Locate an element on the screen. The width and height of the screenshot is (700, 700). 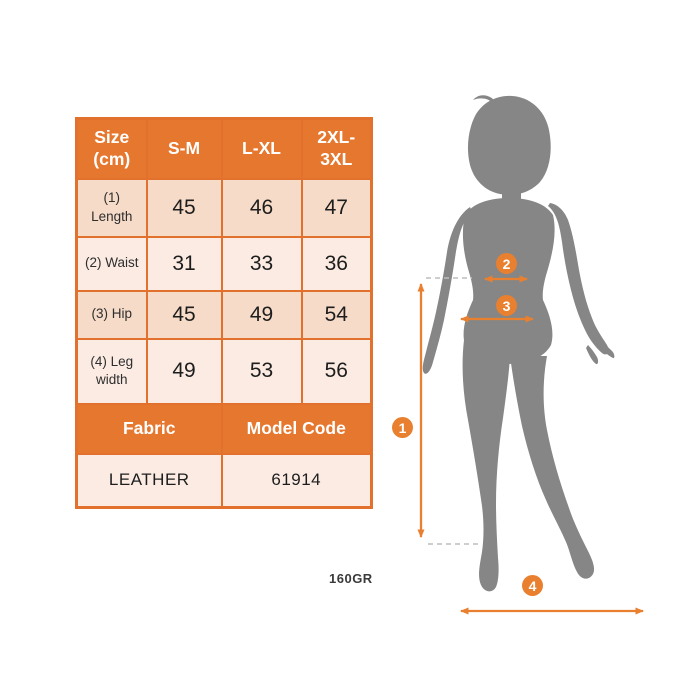
table-header-row: Size (cm) S-M L-XL 2XL- 3XL is located at coordinates (224, 148).